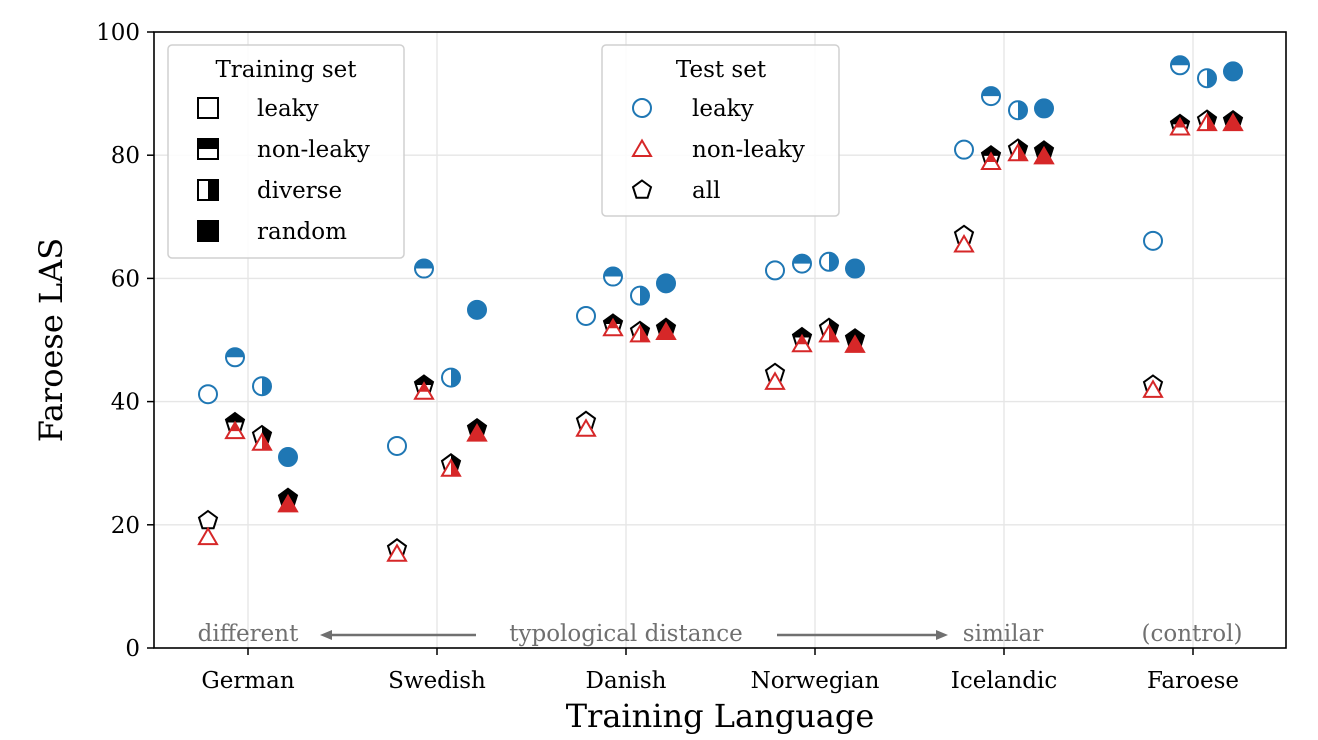 The height and width of the screenshot is (740, 1318). What do you see at coordinates (299, 191) in the screenshot?
I see `legend-training-label: diverse` at bounding box center [299, 191].